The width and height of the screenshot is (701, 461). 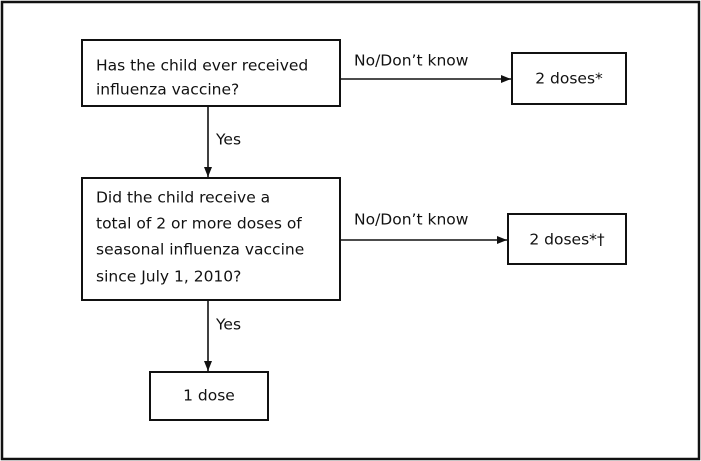 I want to click on question-line: since July 1, 2010?, so click(x=168, y=277).